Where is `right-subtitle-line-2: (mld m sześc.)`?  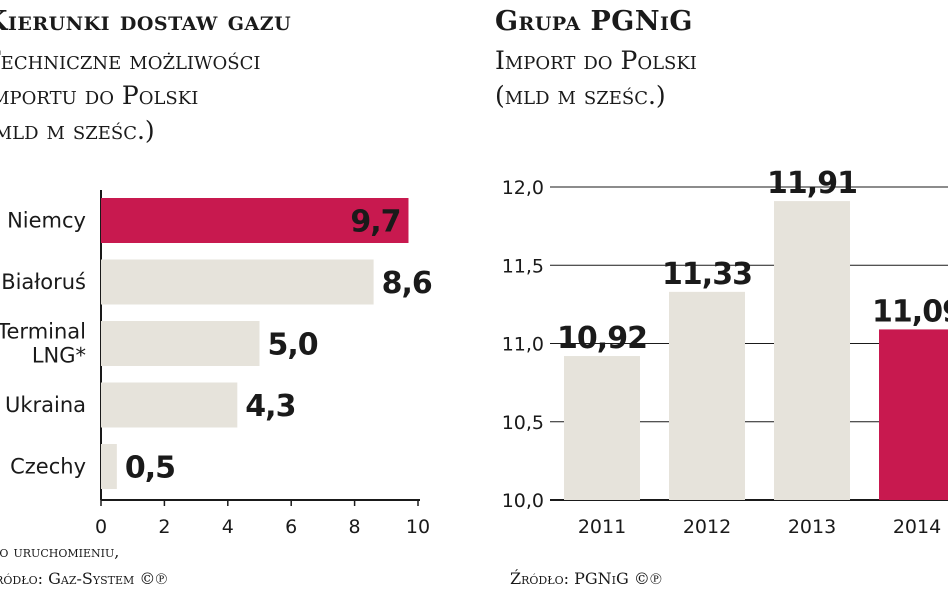
right-subtitle-line-2: (mld m sześc.) is located at coordinates (580, 95).